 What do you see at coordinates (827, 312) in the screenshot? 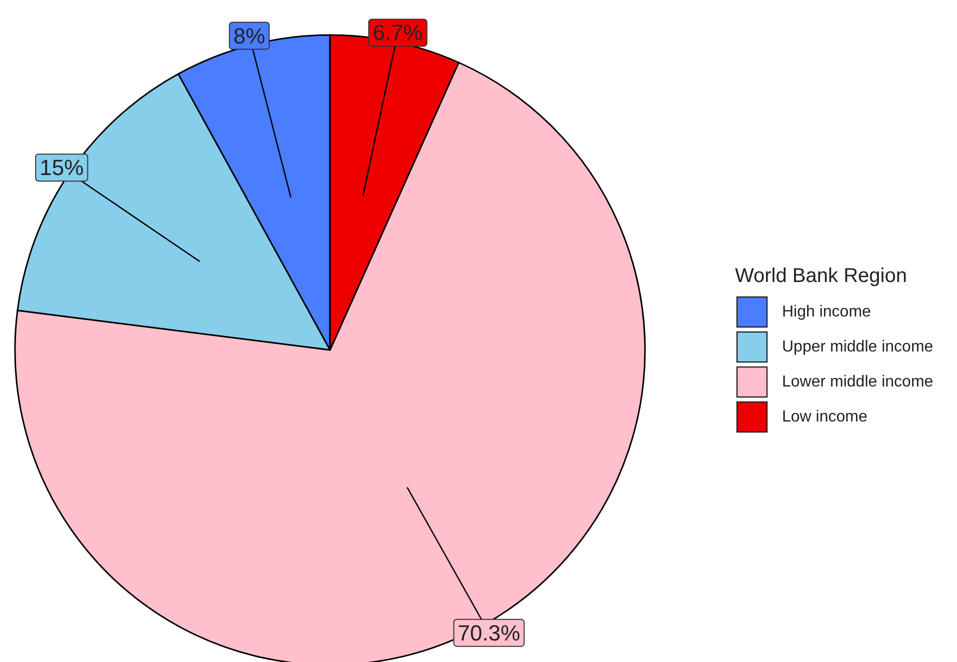
I see `legend-label: High income` at bounding box center [827, 312].